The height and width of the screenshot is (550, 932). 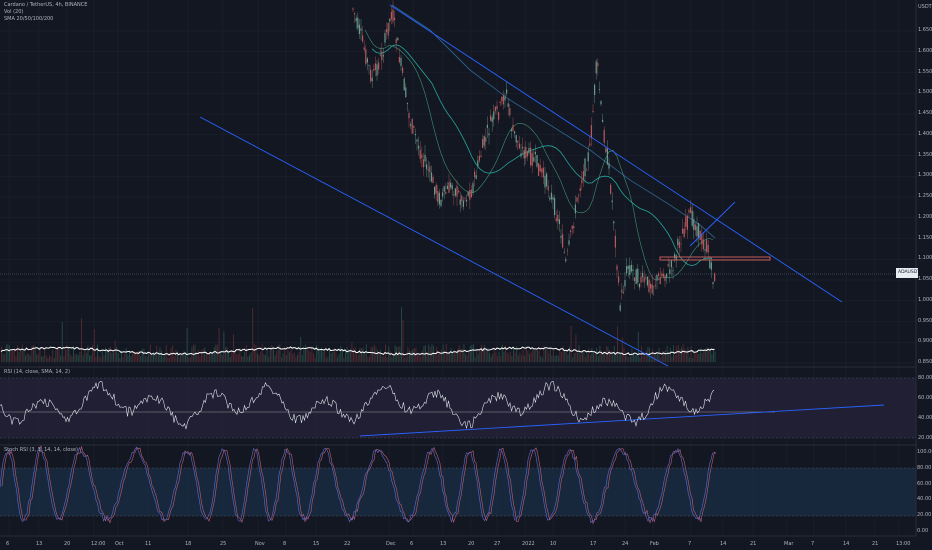 I want to click on support-zone-box, so click(x=715, y=258).